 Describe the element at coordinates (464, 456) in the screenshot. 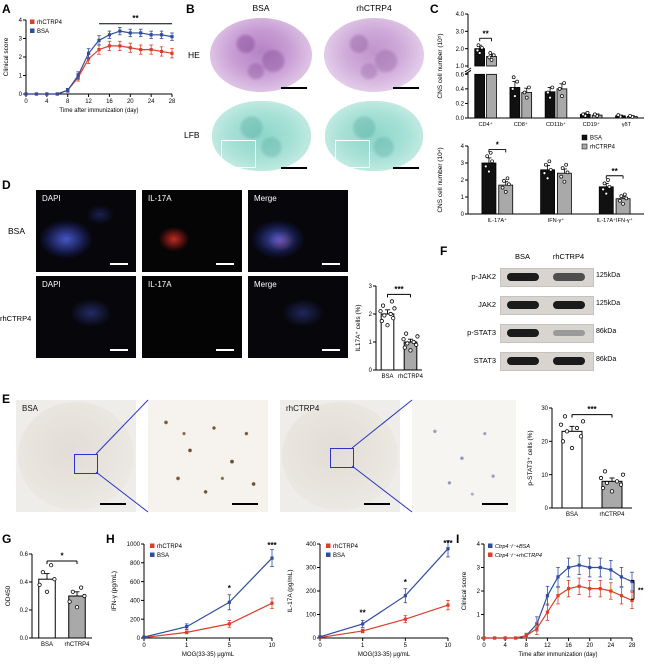

I see `pstat3-rhctrp4-zoom-image` at that location.